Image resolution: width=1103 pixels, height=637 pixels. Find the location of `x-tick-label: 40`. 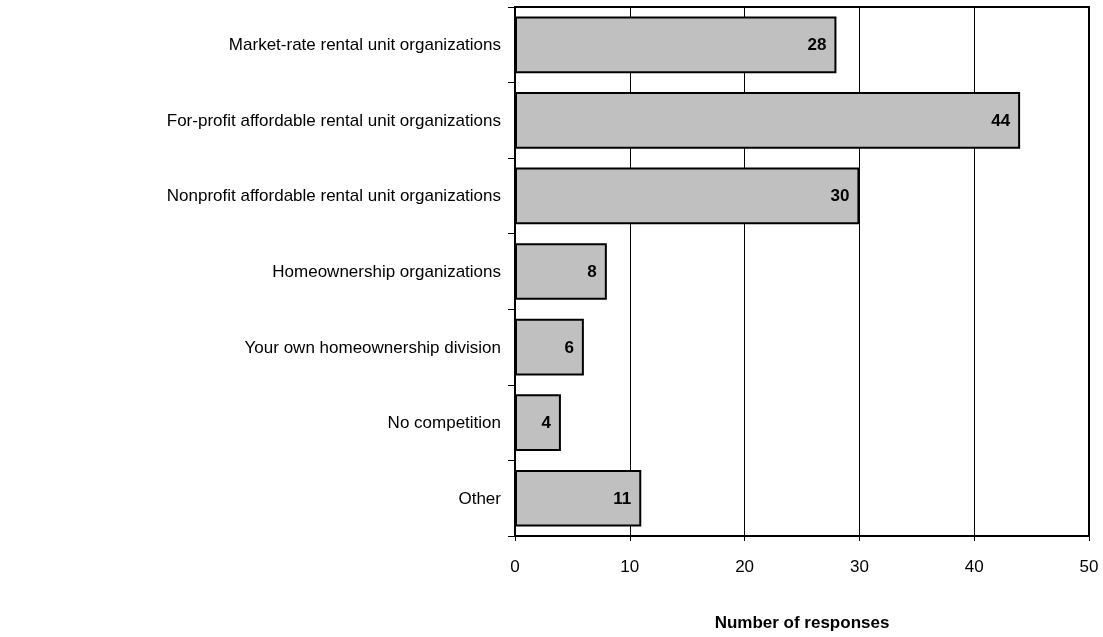

x-tick-label: 40 is located at coordinates (974, 566).